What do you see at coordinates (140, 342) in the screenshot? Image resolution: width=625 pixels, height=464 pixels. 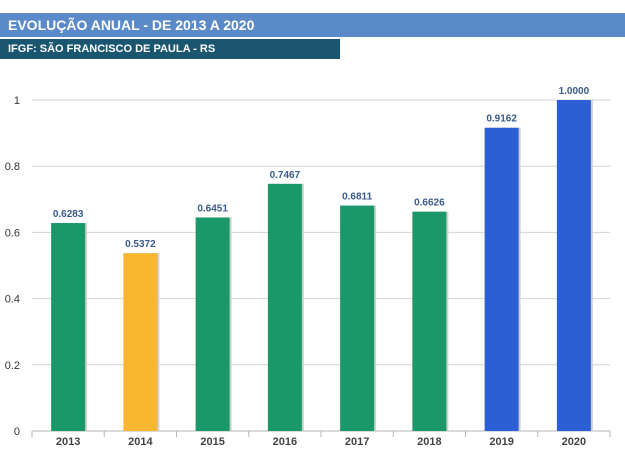 I see `bar-2014` at bounding box center [140, 342].